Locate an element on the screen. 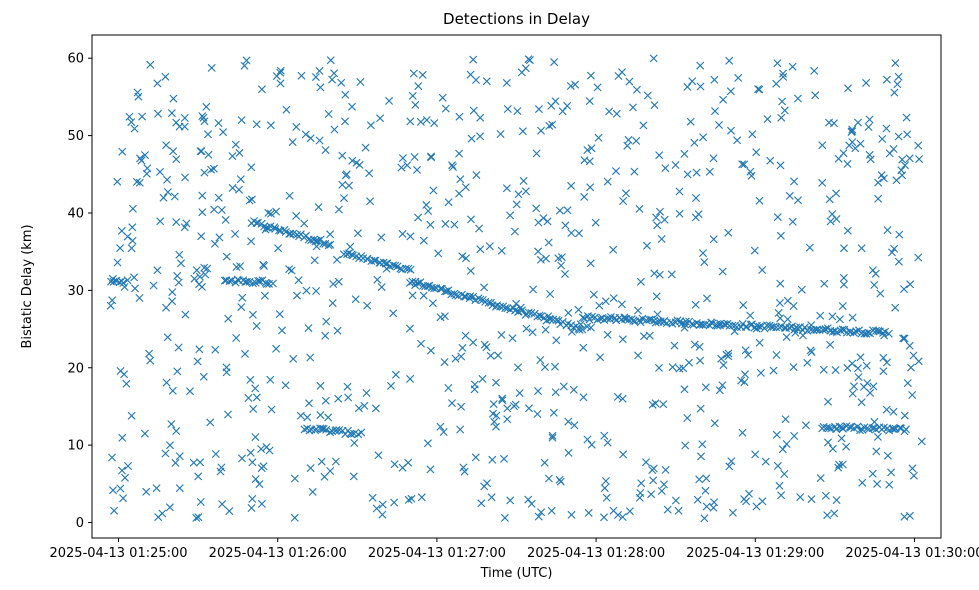 The image size is (979, 590). x-tick-label: 2025-04-13 01:29:00 is located at coordinates (755, 553).